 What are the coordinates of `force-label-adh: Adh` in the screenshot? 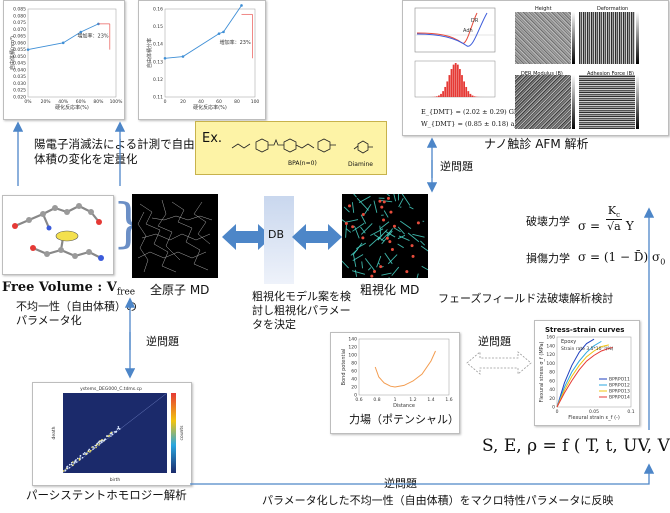 It's located at (468, 31).